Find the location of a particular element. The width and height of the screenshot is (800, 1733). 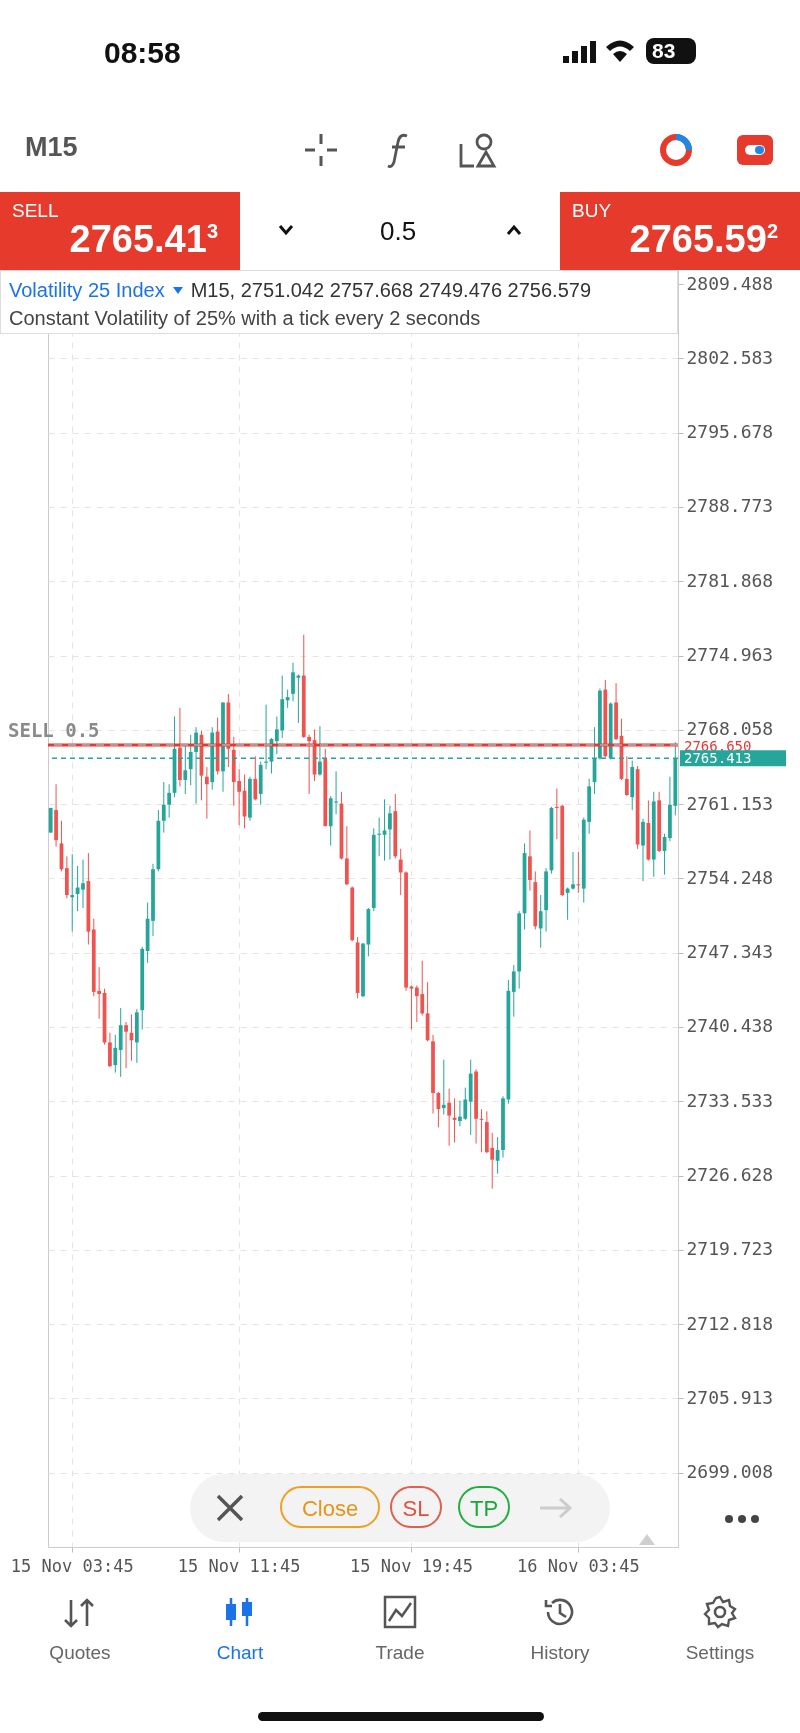

y-tick-label: 2761.153 is located at coordinates (730, 803).